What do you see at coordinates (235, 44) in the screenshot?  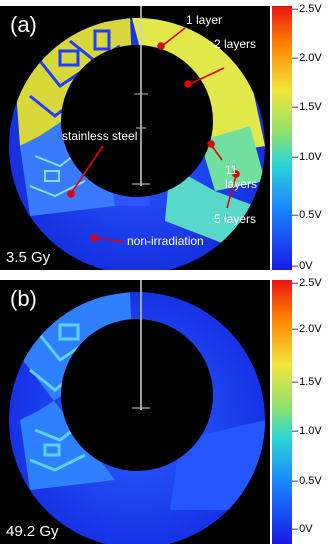 I see `annotation-2-layers: 2 layers` at bounding box center [235, 44].